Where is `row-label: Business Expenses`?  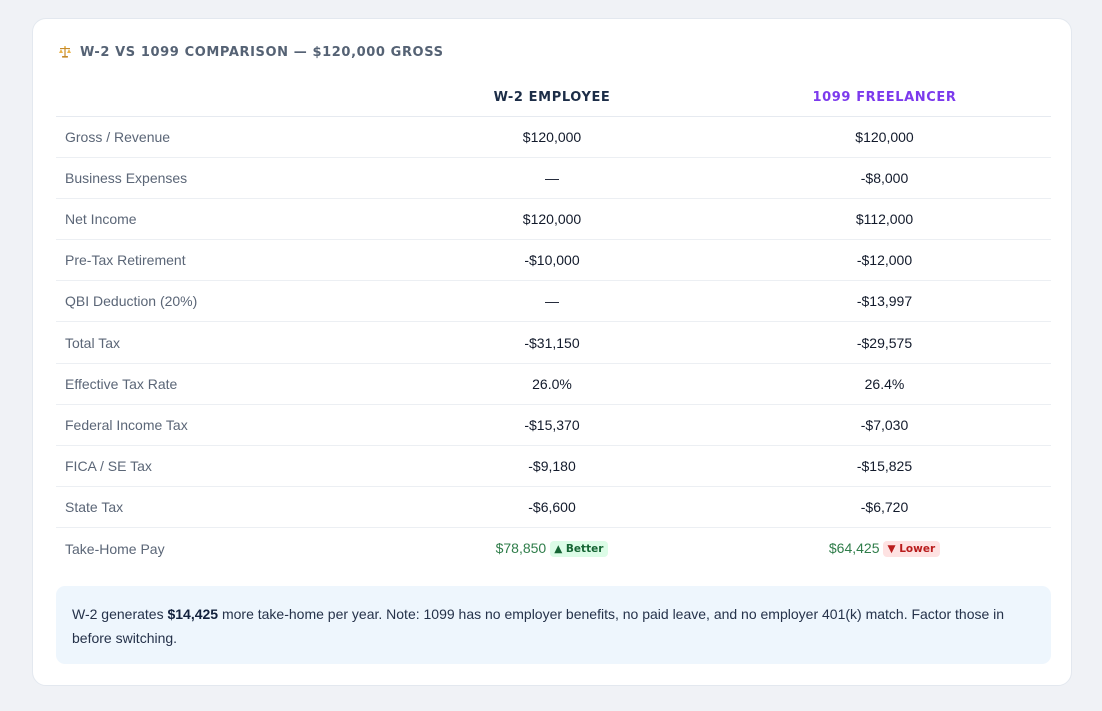 row-label: Business Expenses is located at coordinates (221, 178).